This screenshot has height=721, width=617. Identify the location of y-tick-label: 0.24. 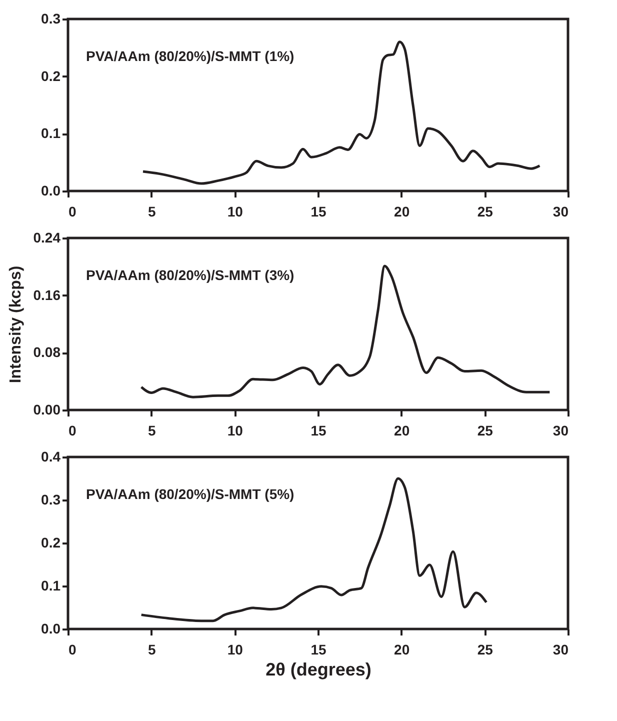
(47, 238).